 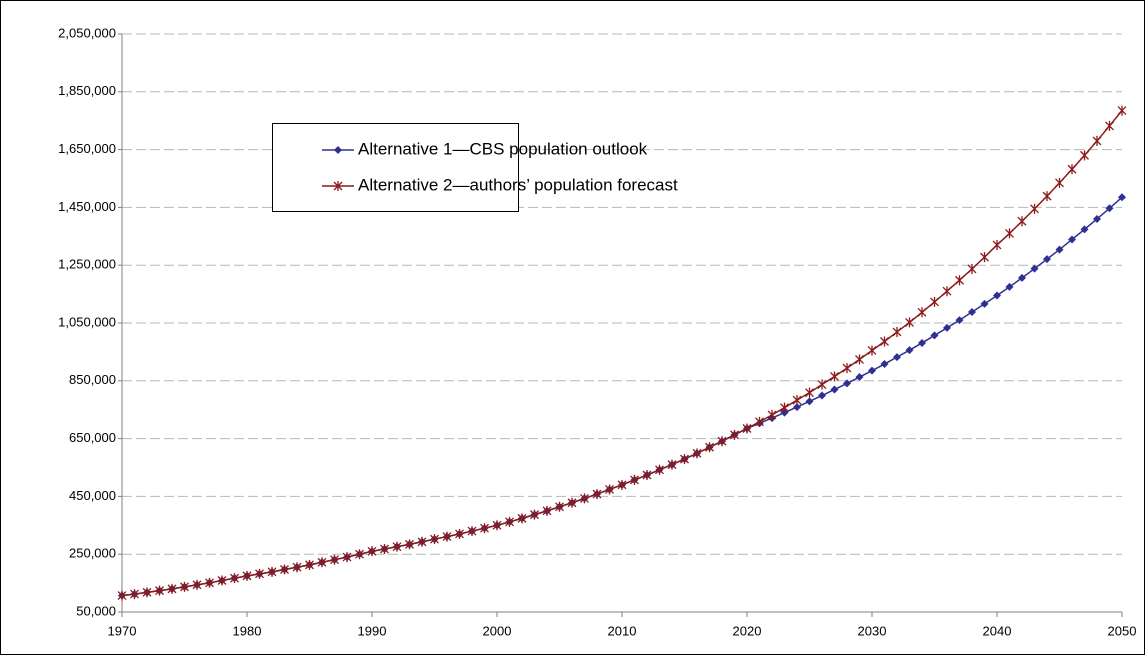 What do you see at coordinates (92, 553) in the screenshot?
I see `y-tick-label: 250,000` at bounding box center [92, 553].